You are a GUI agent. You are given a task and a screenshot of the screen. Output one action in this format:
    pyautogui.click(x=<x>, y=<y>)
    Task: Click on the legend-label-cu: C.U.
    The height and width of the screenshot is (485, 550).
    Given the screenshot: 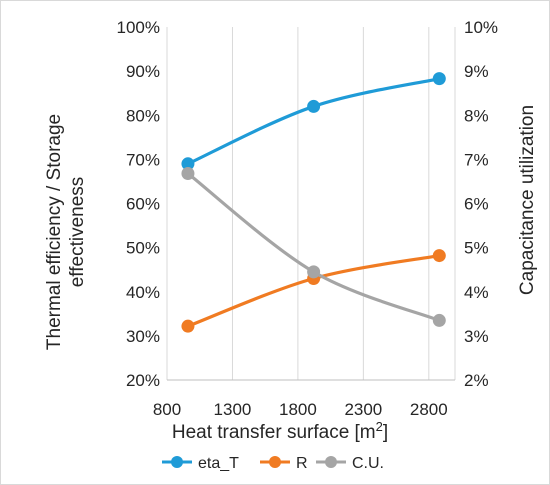 What is the action you would take?
    pyautogui.click(x=368, y=463)
    